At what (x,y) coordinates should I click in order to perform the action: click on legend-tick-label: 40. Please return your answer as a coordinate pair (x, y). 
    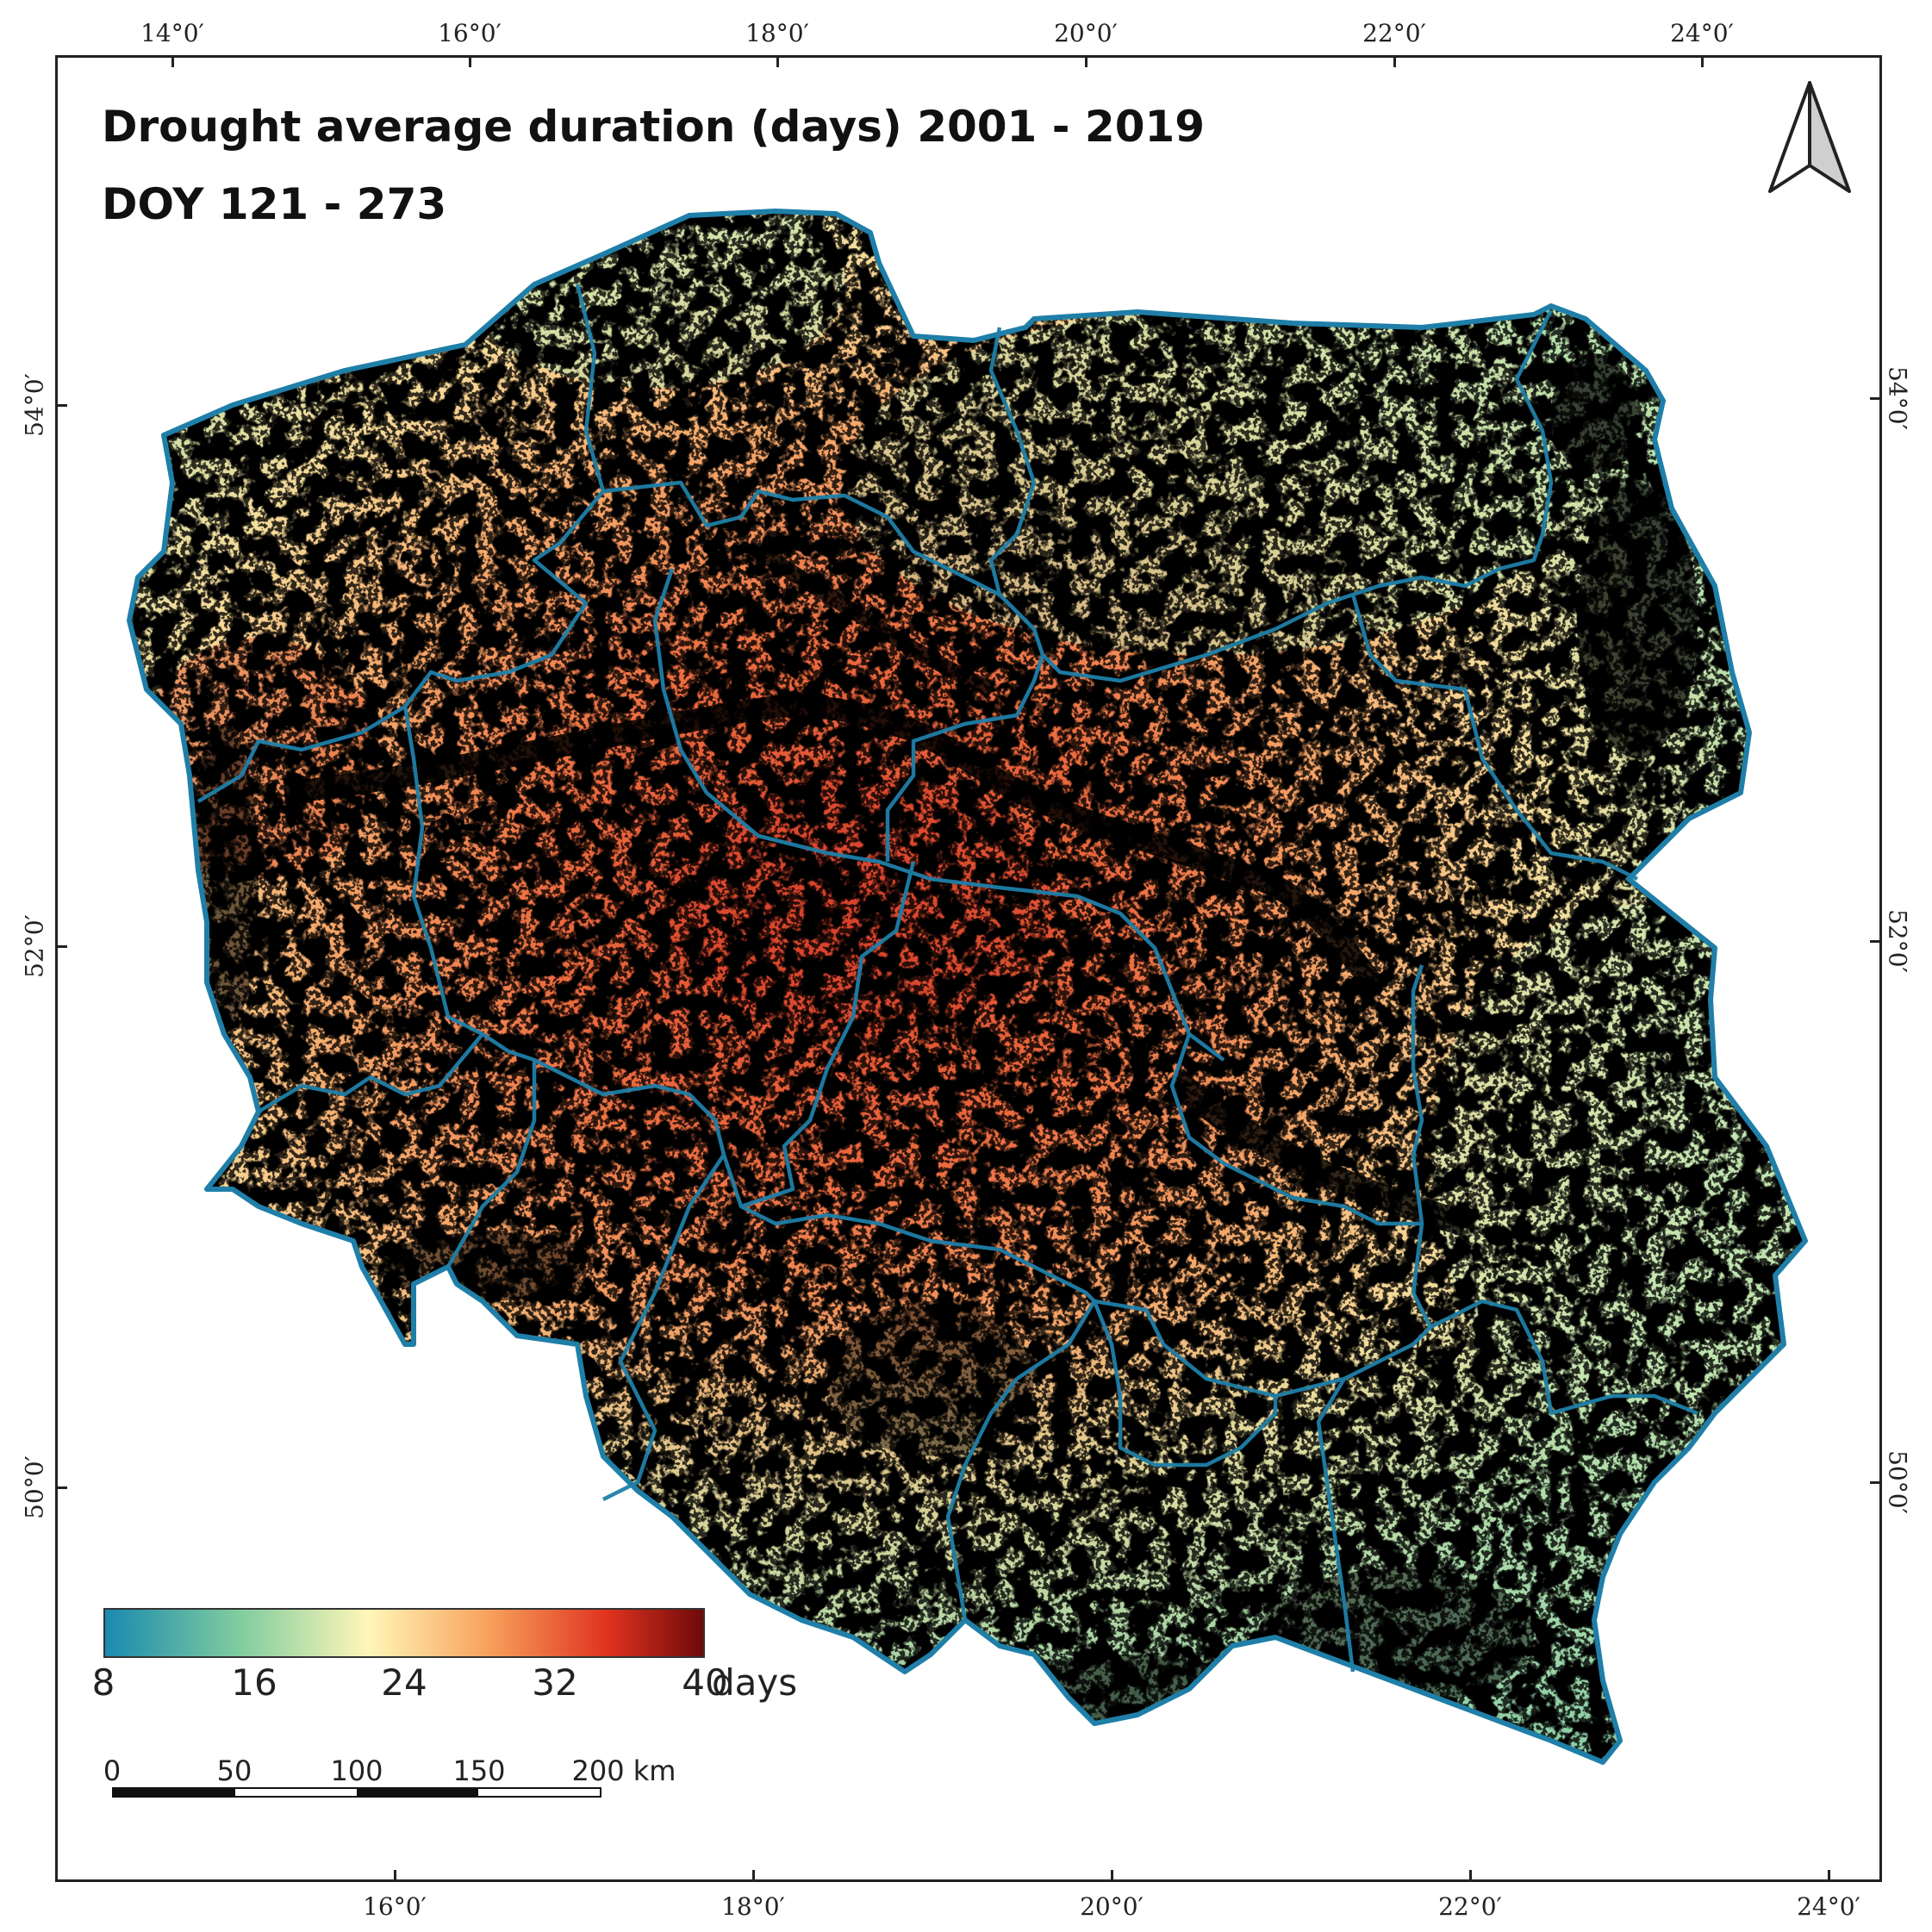
    Looking at the image, I should click on (705, 1682).